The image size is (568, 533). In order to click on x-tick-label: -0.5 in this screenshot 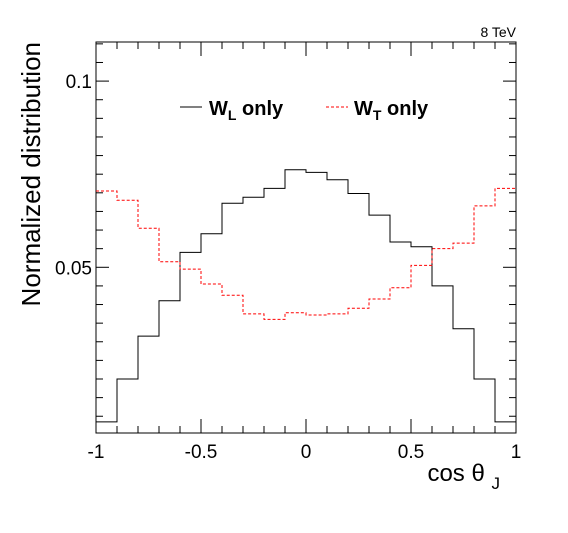, I will do `click(201, 452)`.